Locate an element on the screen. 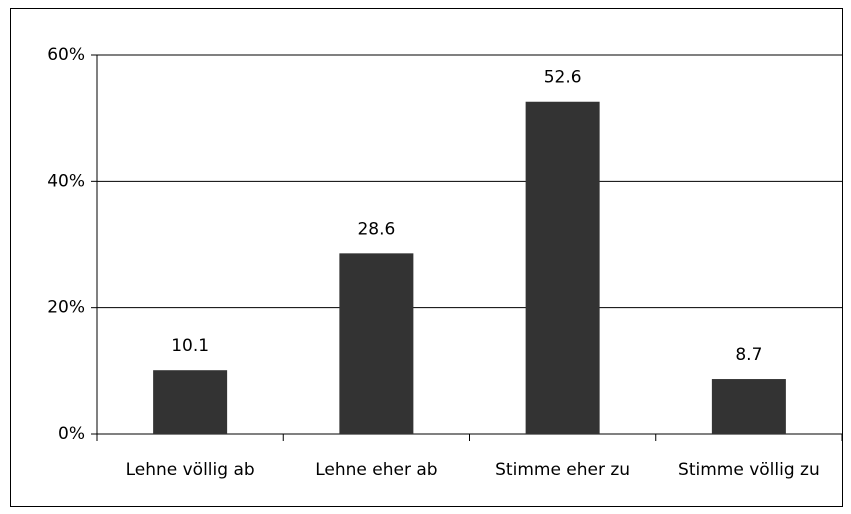  y-tick-label: 60% is located at coordinates (66, 55).